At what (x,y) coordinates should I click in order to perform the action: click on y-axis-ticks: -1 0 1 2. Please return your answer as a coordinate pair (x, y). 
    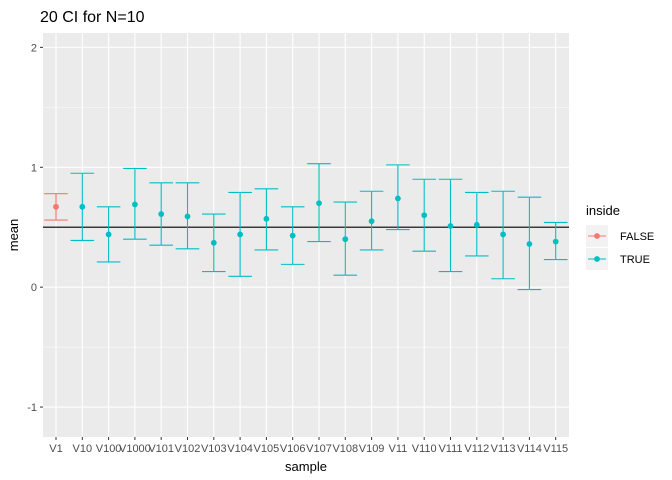
    Looking at the image, I should click on (35, 228).